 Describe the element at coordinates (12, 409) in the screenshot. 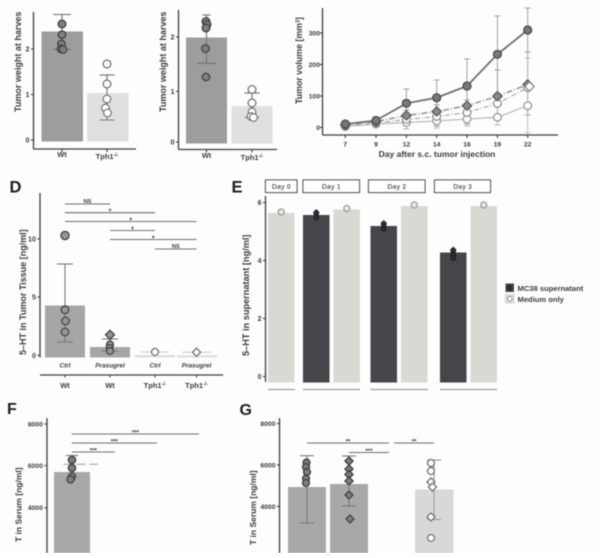

I see `svg-text: F` at that location.